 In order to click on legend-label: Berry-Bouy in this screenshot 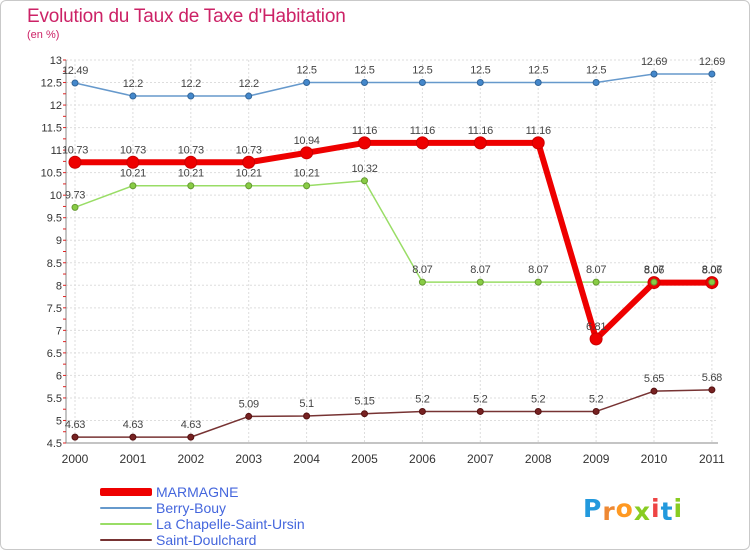, I will do `click(191, 508)`.